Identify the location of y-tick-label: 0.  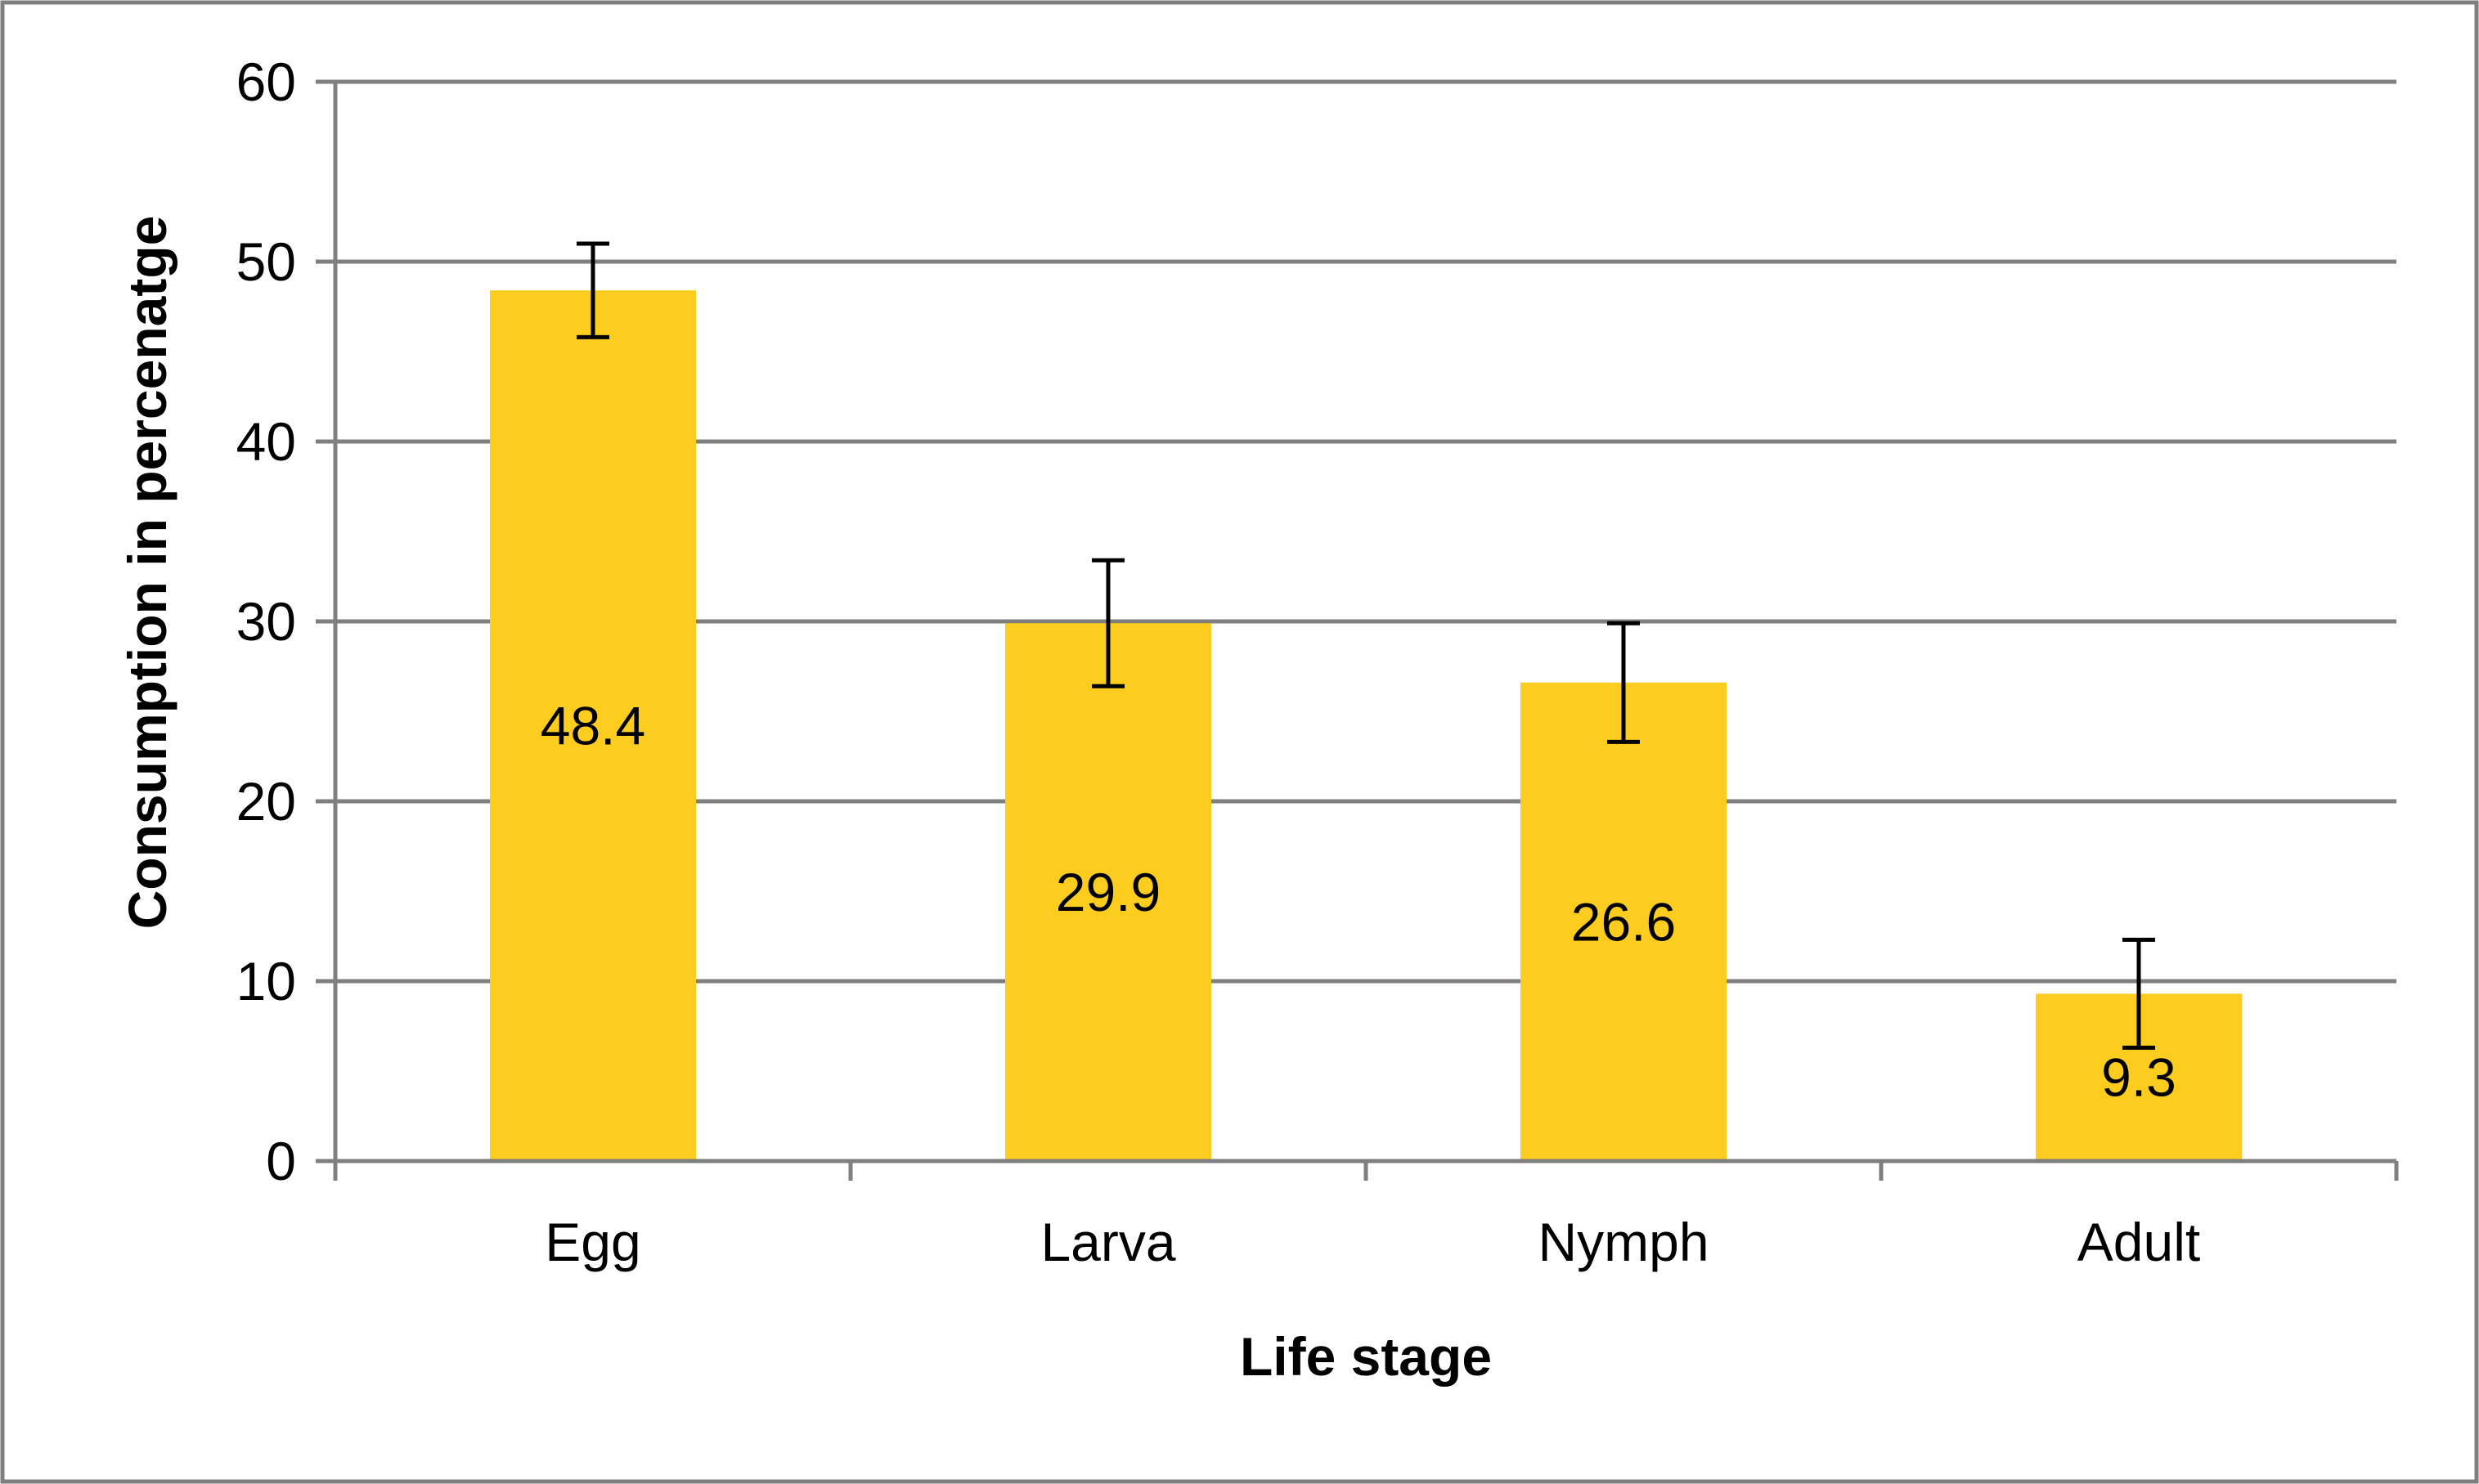
(281, 1161).